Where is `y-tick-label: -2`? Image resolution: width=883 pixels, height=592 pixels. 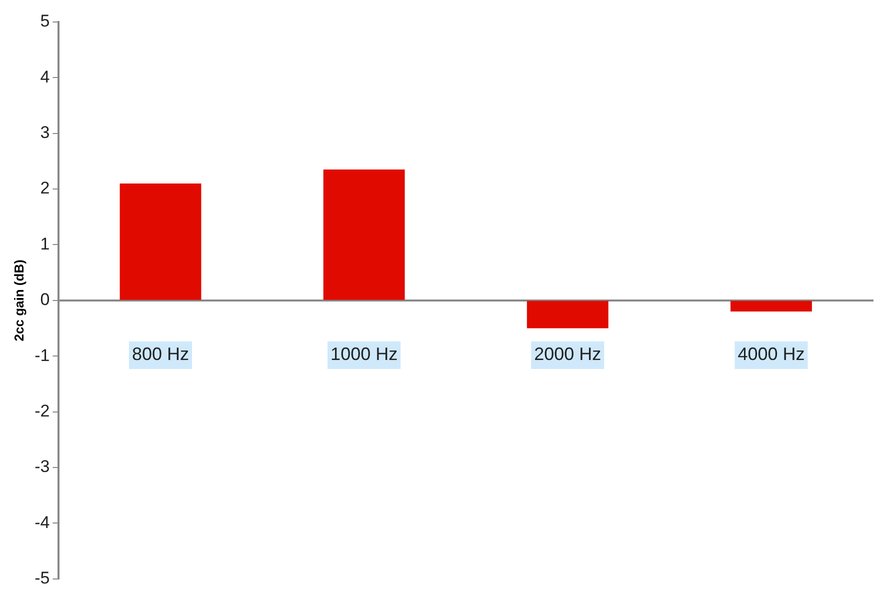
y-tick-label: -2 is located at coordinates (42, 410).